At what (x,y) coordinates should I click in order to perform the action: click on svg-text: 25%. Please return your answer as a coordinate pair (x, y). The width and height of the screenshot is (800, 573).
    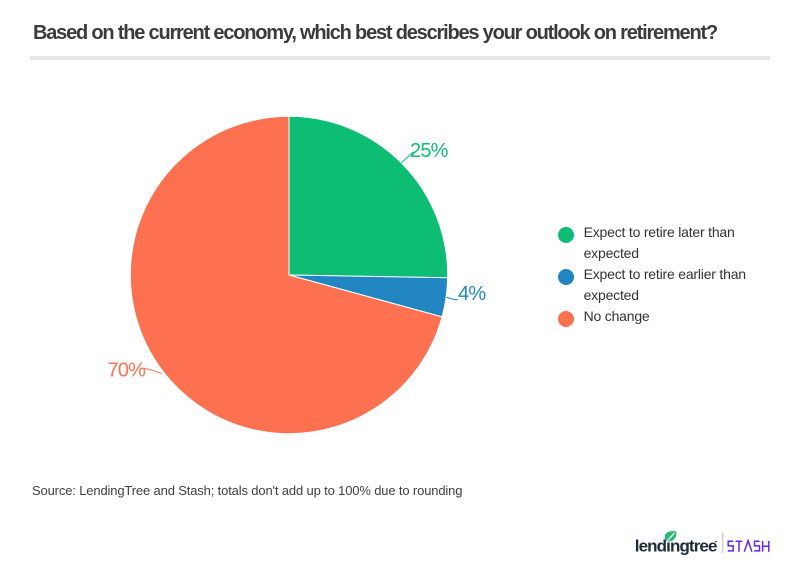
    Looking at the image, I should click on (429, 151).